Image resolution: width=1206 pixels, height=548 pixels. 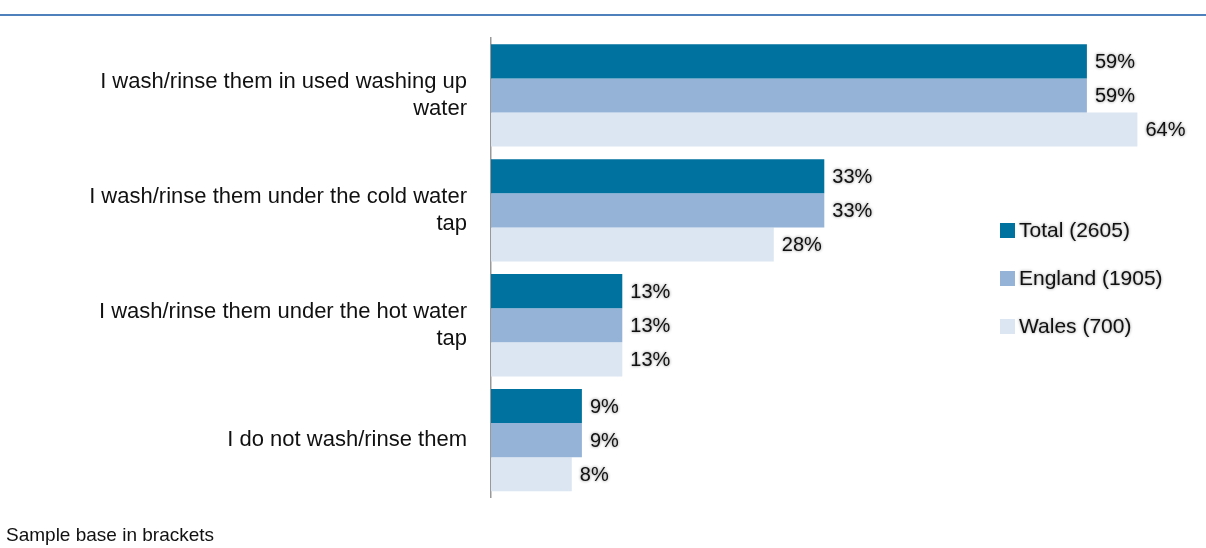 What do you see at coordinates (282, 324) in the screenshot?
I see `y-tick-label: I wash/rinse them under the hot water tap` at bounding box center [282, 324].